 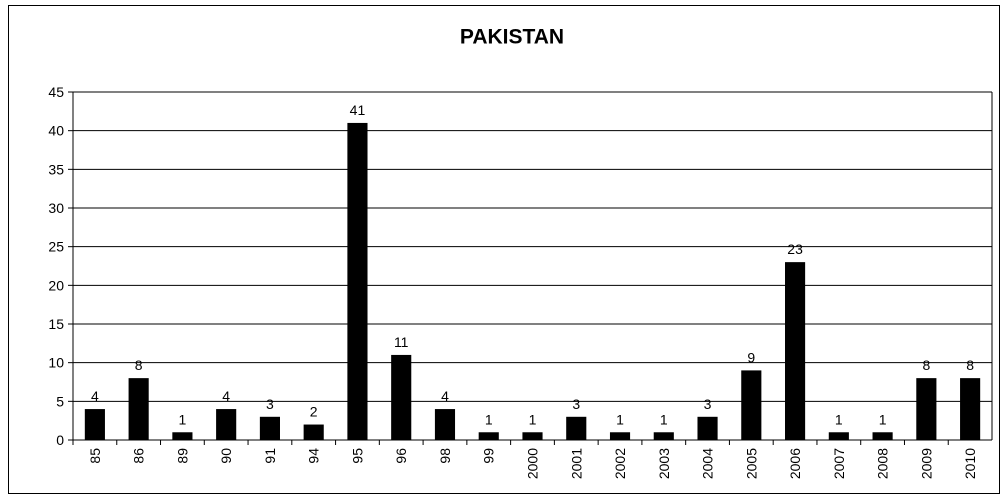 What do you see at coordinates (56, 324) in the screenshot?
I see `y-tick-label: 15` at bounding box center [56, 324].